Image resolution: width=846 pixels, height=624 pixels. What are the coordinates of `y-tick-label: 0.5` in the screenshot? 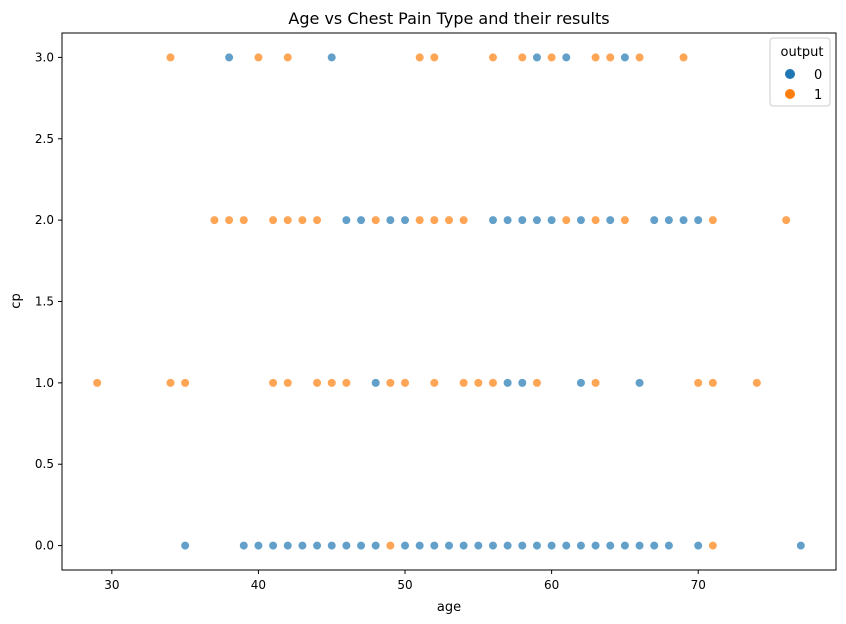 It's located at (44, 464).